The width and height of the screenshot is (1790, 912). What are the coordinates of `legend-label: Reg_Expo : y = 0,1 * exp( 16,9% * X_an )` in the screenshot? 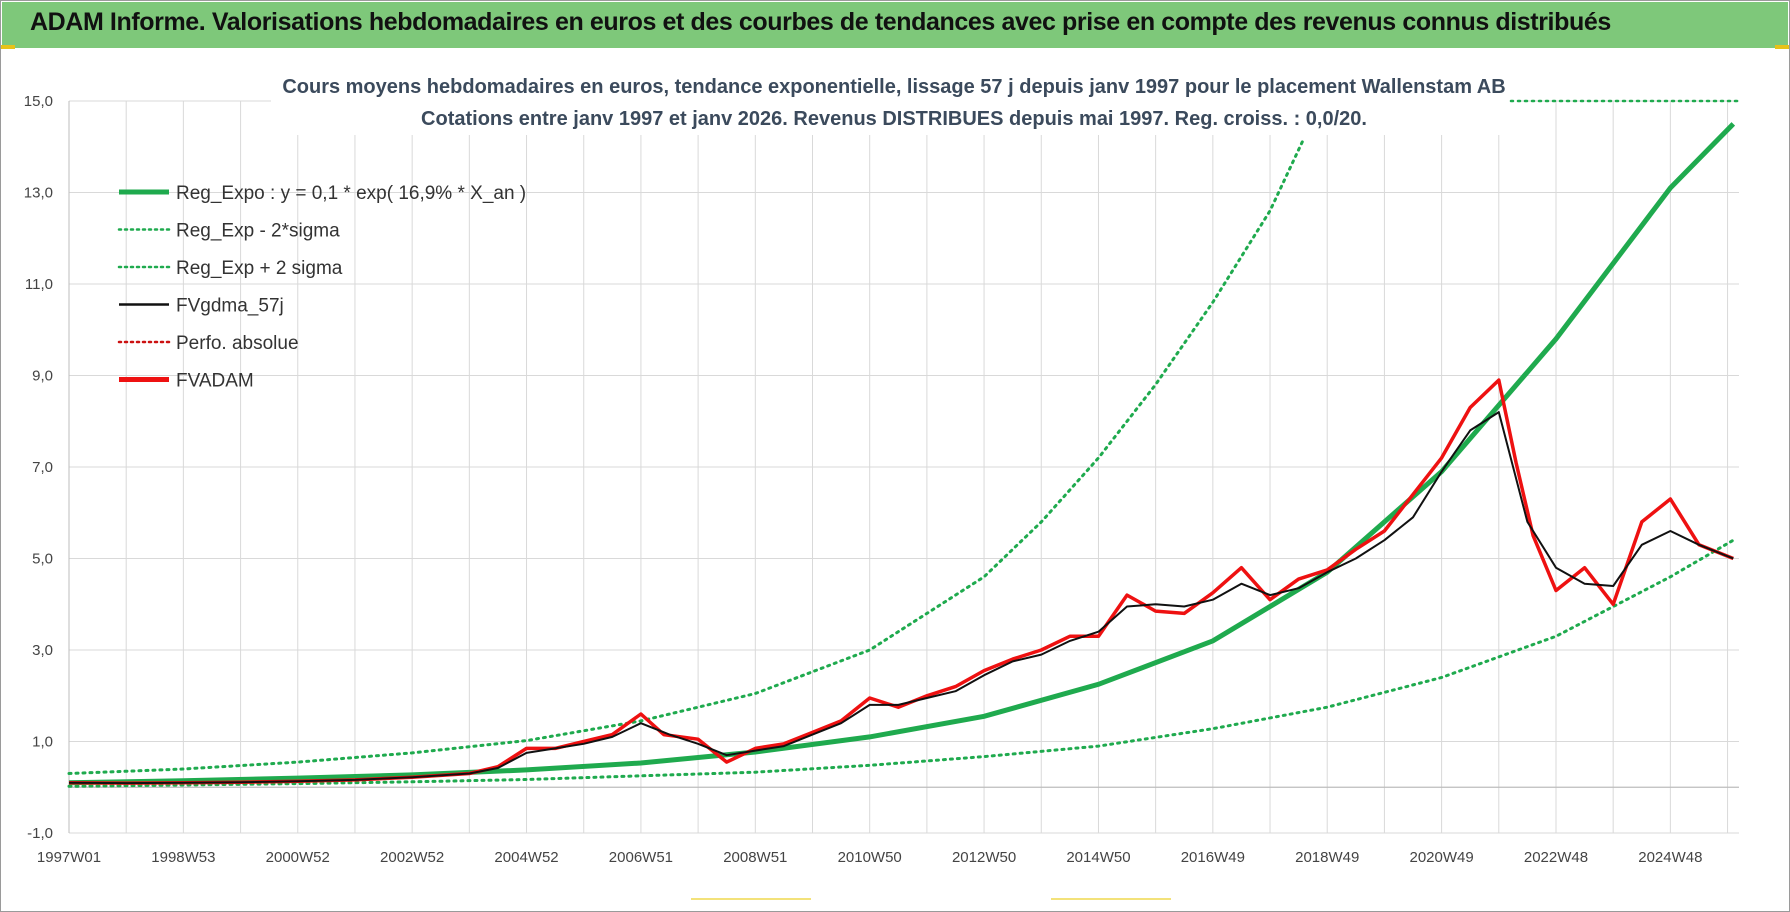 It's located at (351, 193).